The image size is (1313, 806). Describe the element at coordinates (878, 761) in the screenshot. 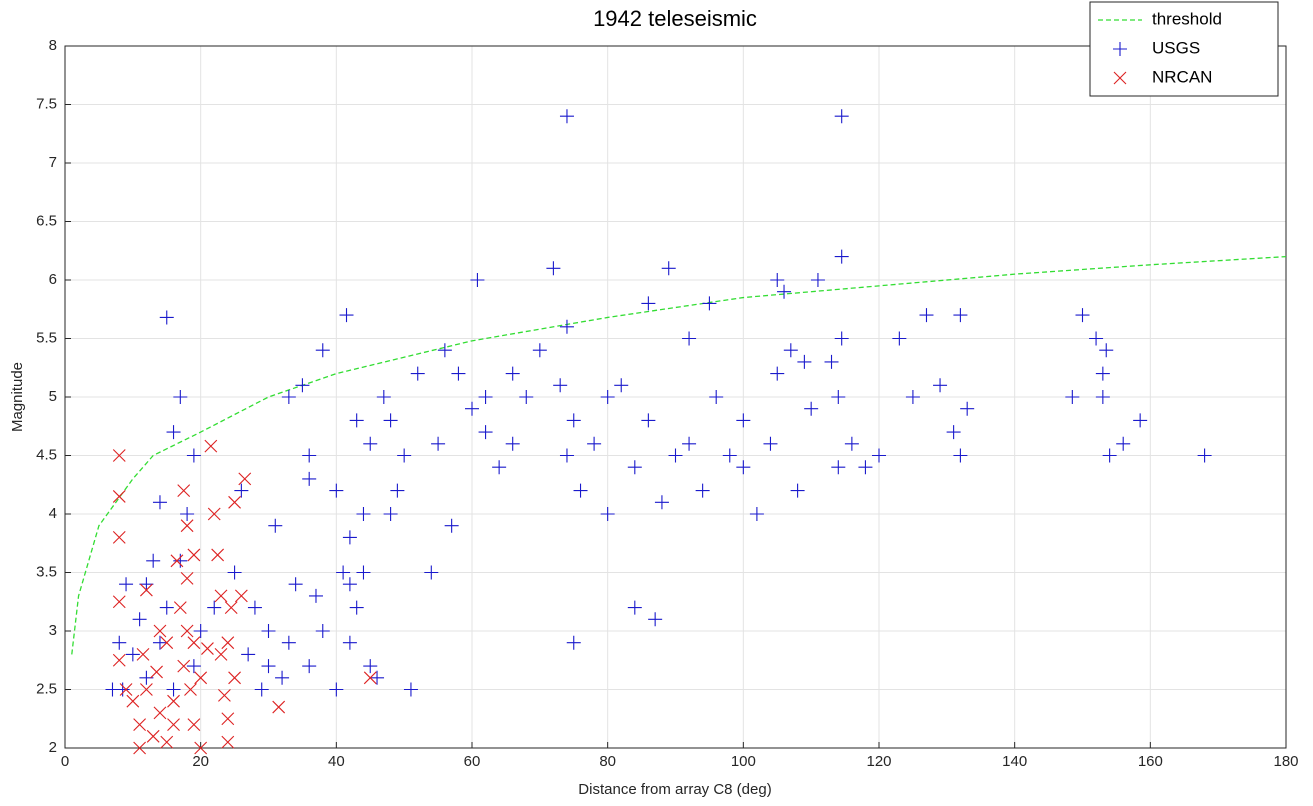

I see `x-tick-label: 120` at that location.